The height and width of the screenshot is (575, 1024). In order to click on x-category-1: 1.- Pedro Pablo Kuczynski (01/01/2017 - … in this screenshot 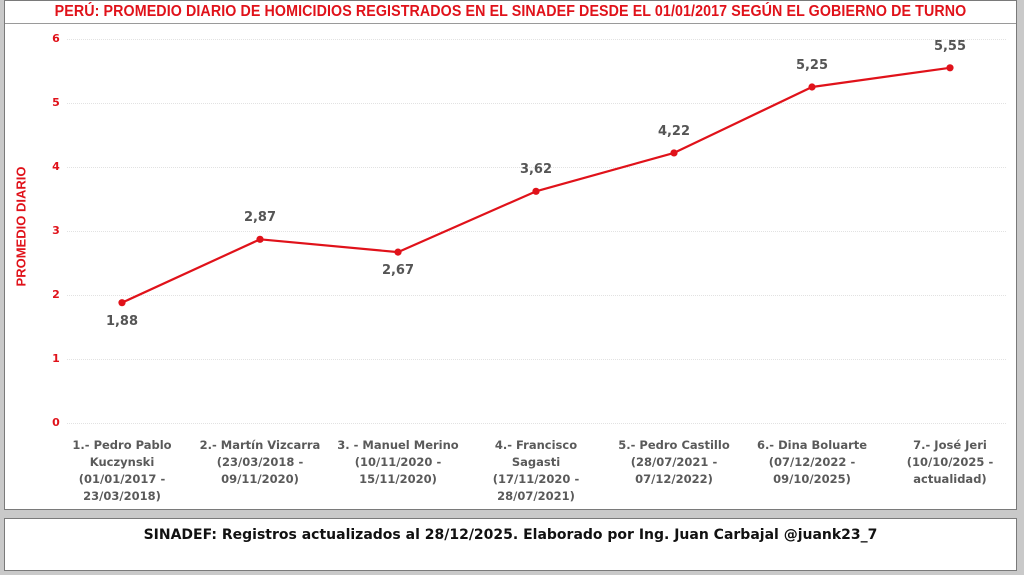, I will do `click(122, 470)`.